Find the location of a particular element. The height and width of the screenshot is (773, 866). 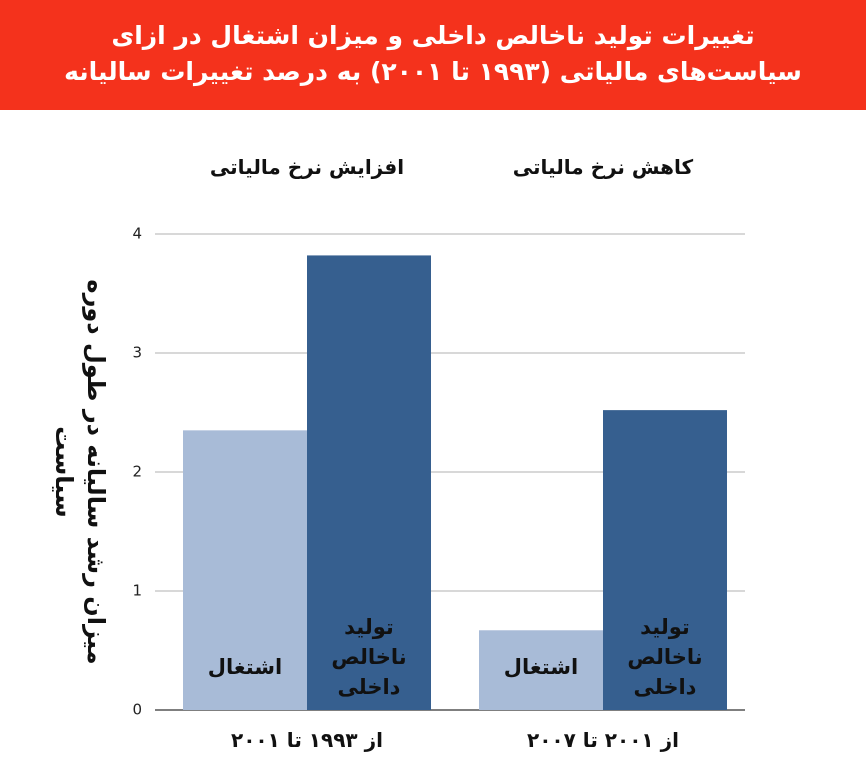

y-tick-label: 1 is located at coordinates (137, 591).